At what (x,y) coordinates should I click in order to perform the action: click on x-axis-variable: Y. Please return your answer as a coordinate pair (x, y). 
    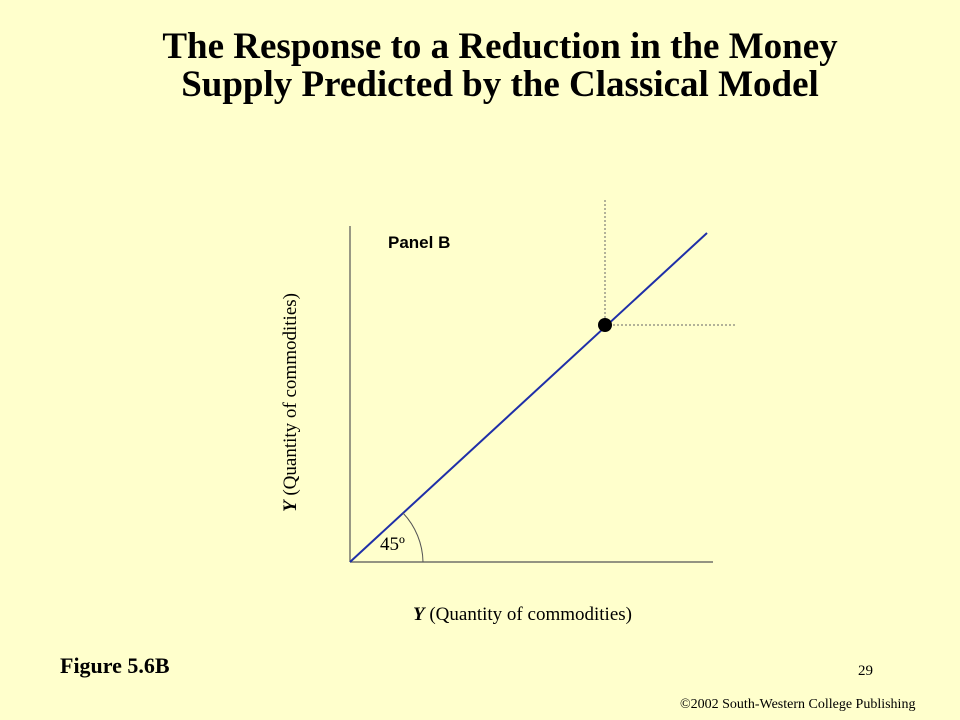
    Looking at the image, I should click on (420, 614).